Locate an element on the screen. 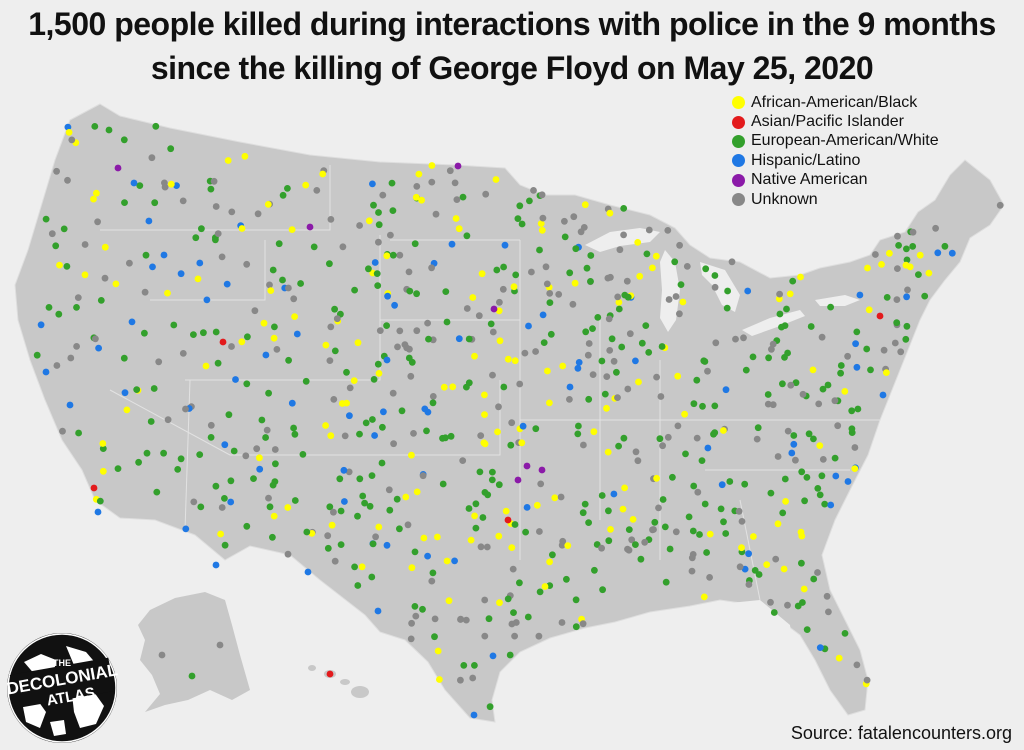 The image size is (1024, 750). decolonial-atlas-logo: THE DECOLONIAL ATLAS is located at coordinates (62, 688).